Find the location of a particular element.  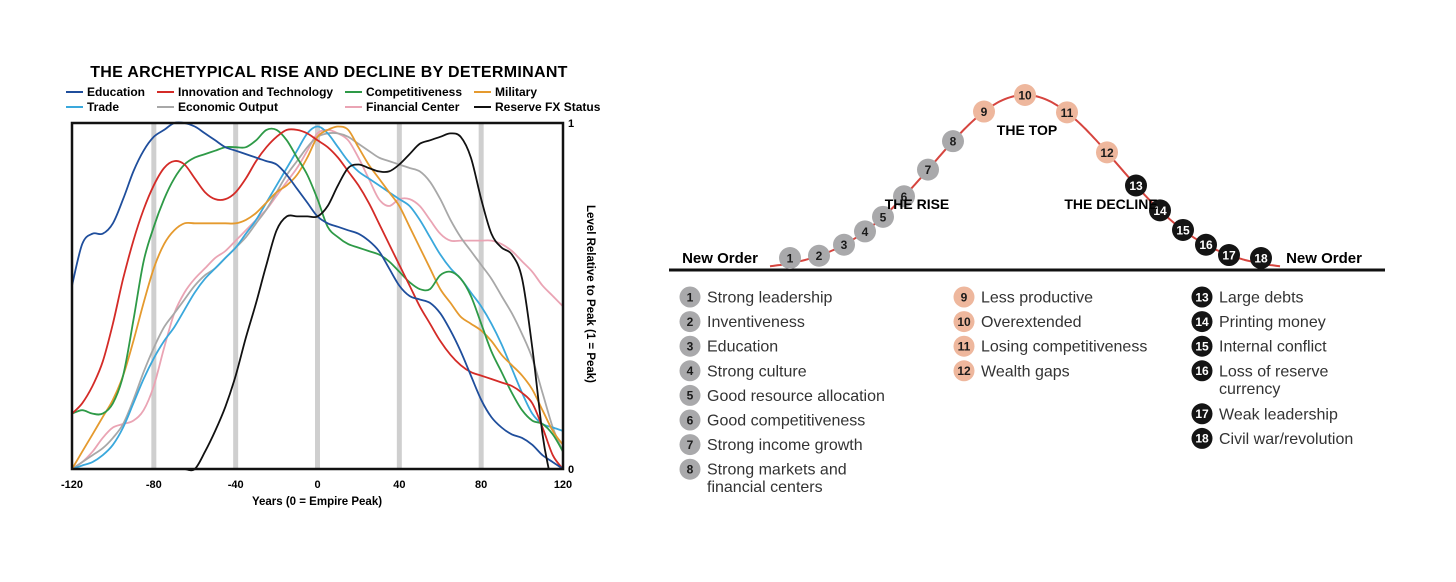

stage-label-3: Education is located at coordinates (742, 347).